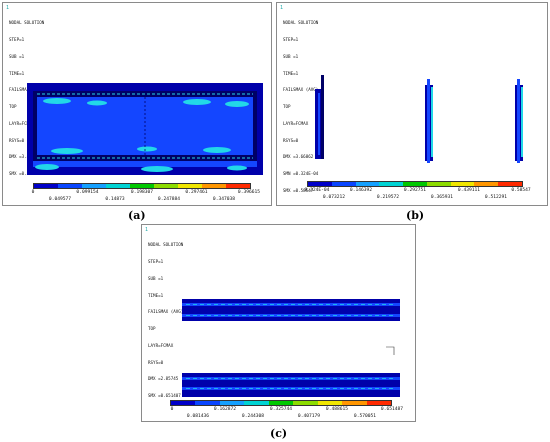  What do you see at coordinates (334, 197) in the screenshot?
I see `legend-tick: 0.073212` at bounding box center [334, 197].